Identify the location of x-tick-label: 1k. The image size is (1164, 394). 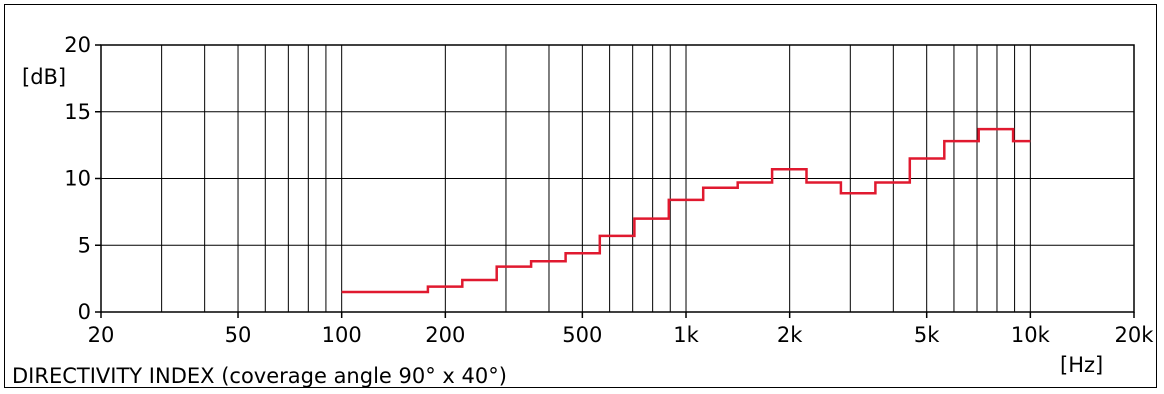
(686, 335).